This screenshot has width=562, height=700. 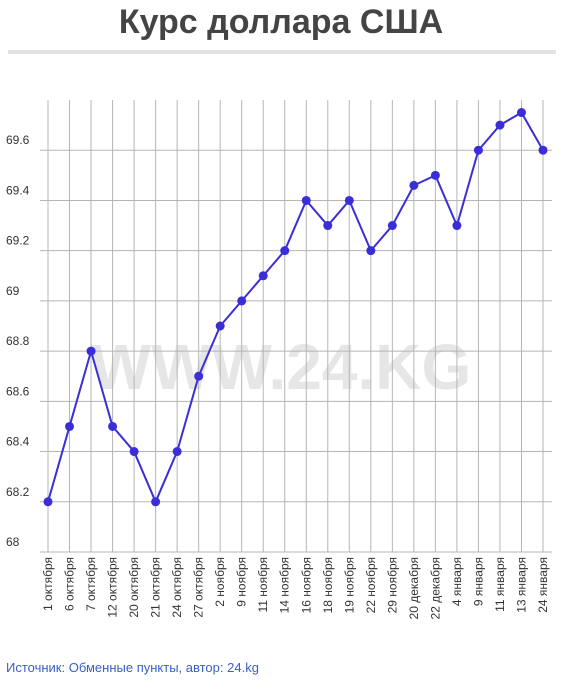 I want to click on x-tick-label: 29 ноября, so click(x=392, y=585).